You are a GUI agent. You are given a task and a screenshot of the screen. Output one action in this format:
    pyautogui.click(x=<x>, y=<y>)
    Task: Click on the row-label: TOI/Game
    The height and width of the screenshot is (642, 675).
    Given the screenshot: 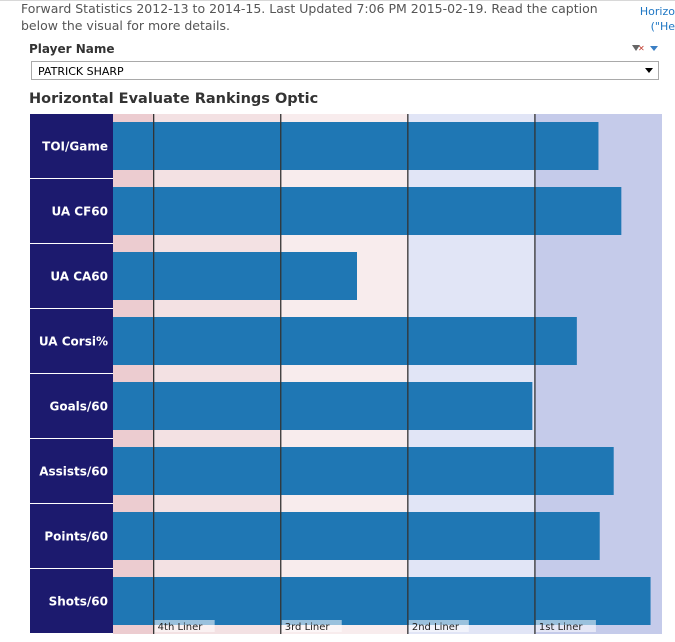 What is the action you would take?
    pyautogui.click(x=75, y=147)
    